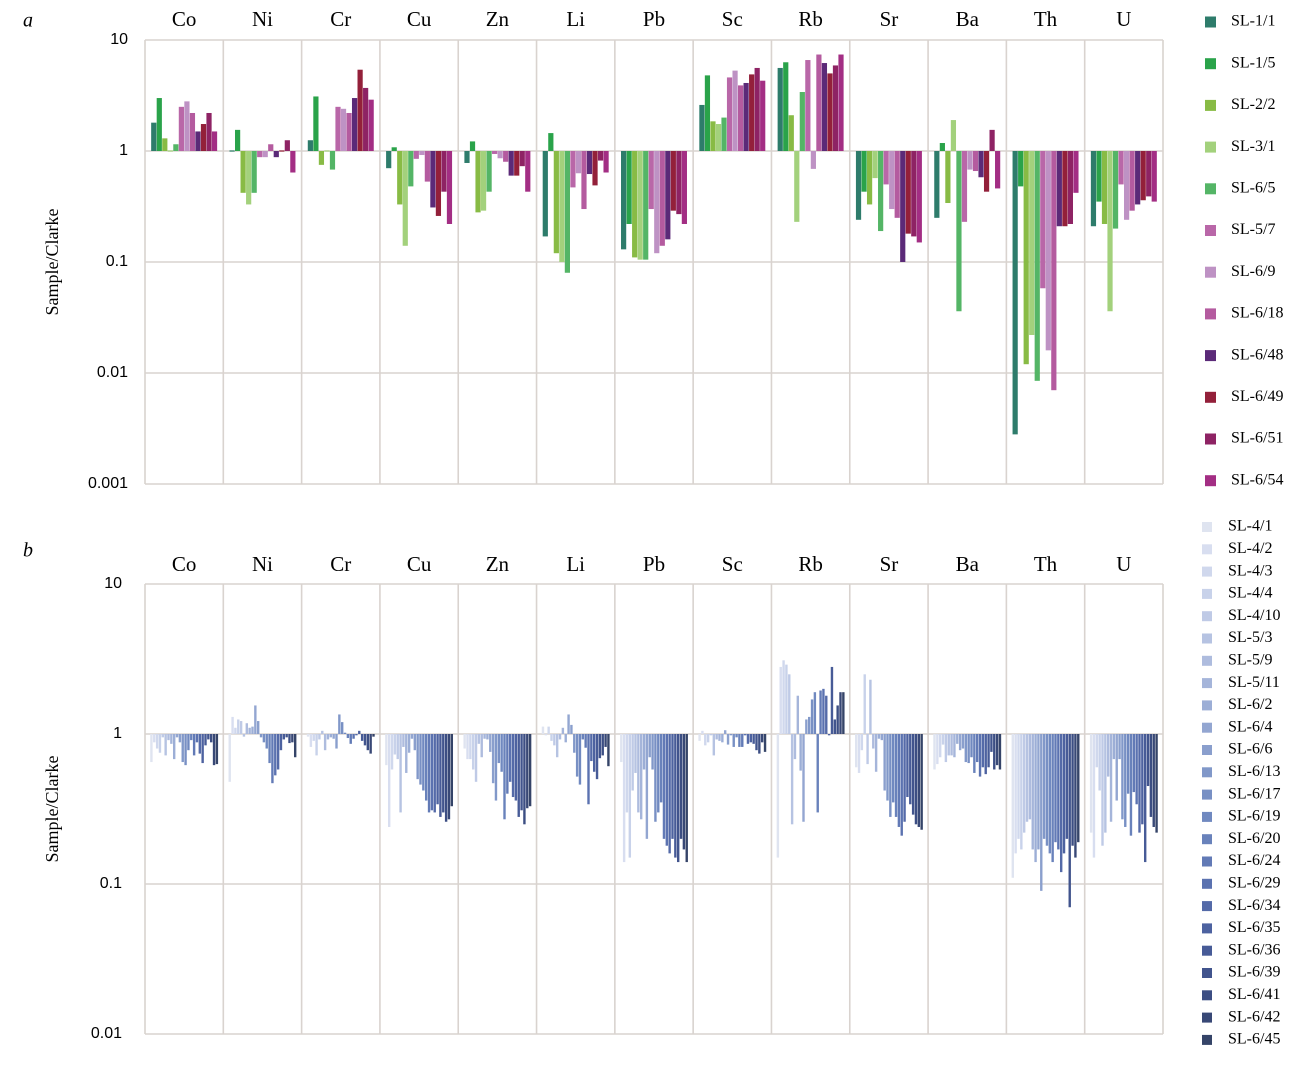  What do you see at coordinates (1250, 593) in the screenshot?
I see `legend-label: SL-4/4` at bounding box center [1250, 593].